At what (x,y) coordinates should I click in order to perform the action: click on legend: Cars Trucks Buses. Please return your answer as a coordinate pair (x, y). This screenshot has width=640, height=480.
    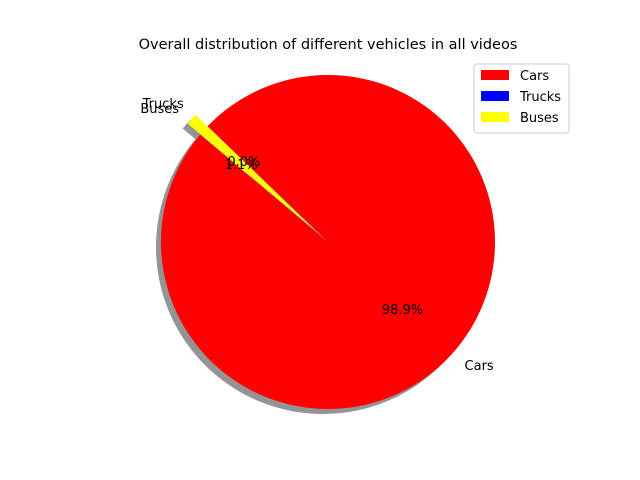
    Looking at the image, I should click on (521, 98).